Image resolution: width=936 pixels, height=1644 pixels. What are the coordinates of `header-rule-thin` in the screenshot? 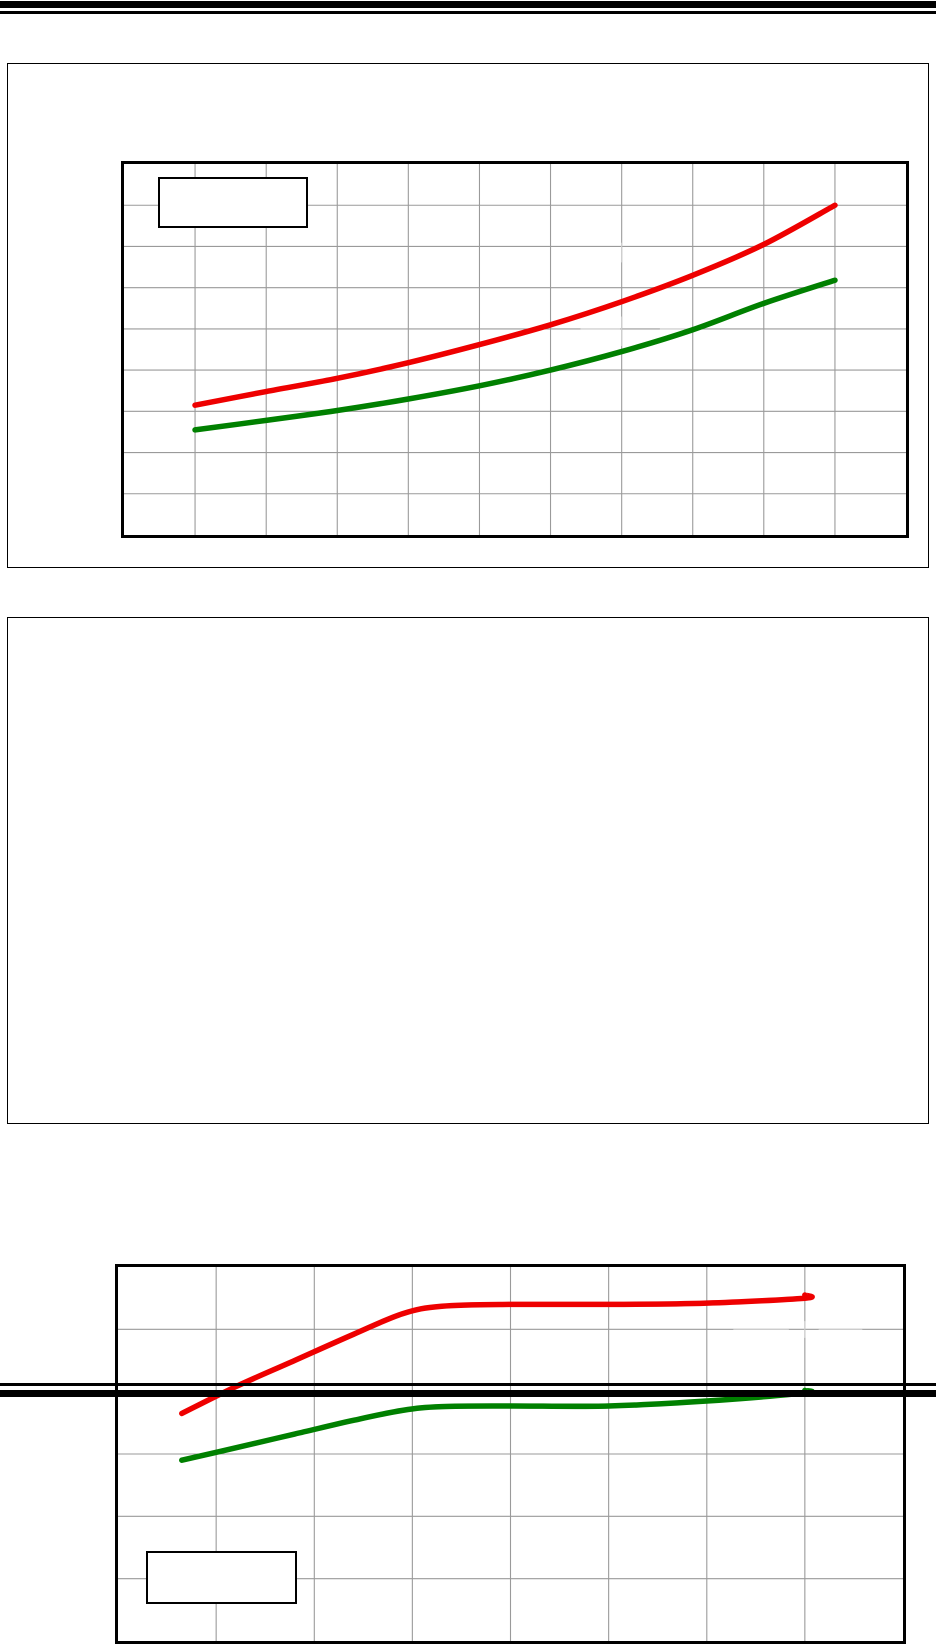 It's located at (468, 12).